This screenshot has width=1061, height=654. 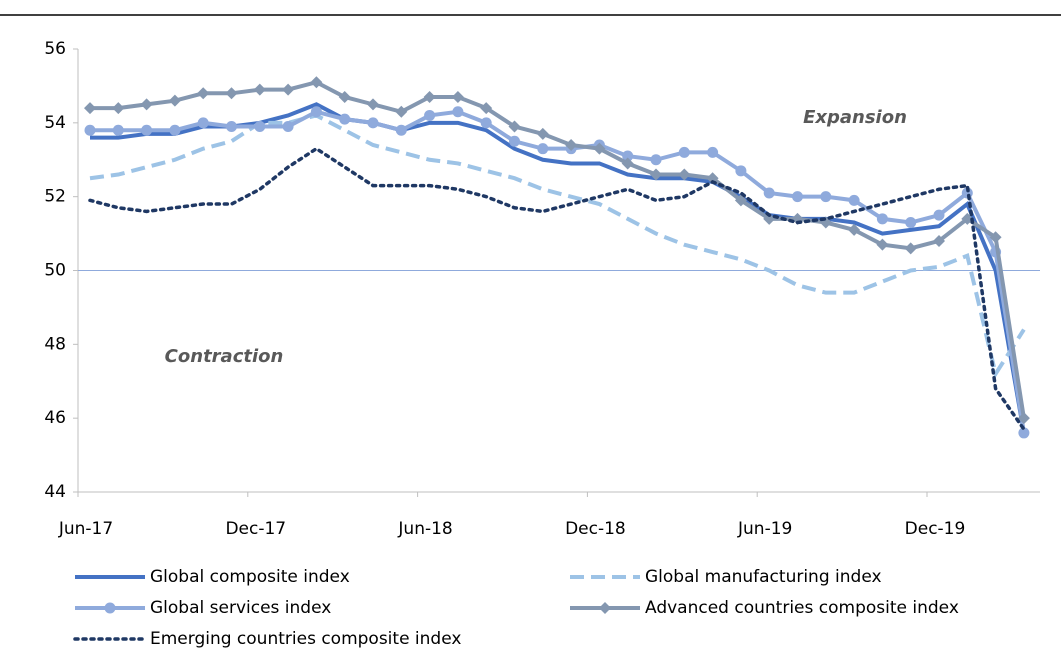 What do you see at coordinates (935, 529) in the screenshot?
I see `x-tick-label: Dec-19` at bounding box center [935, 529].